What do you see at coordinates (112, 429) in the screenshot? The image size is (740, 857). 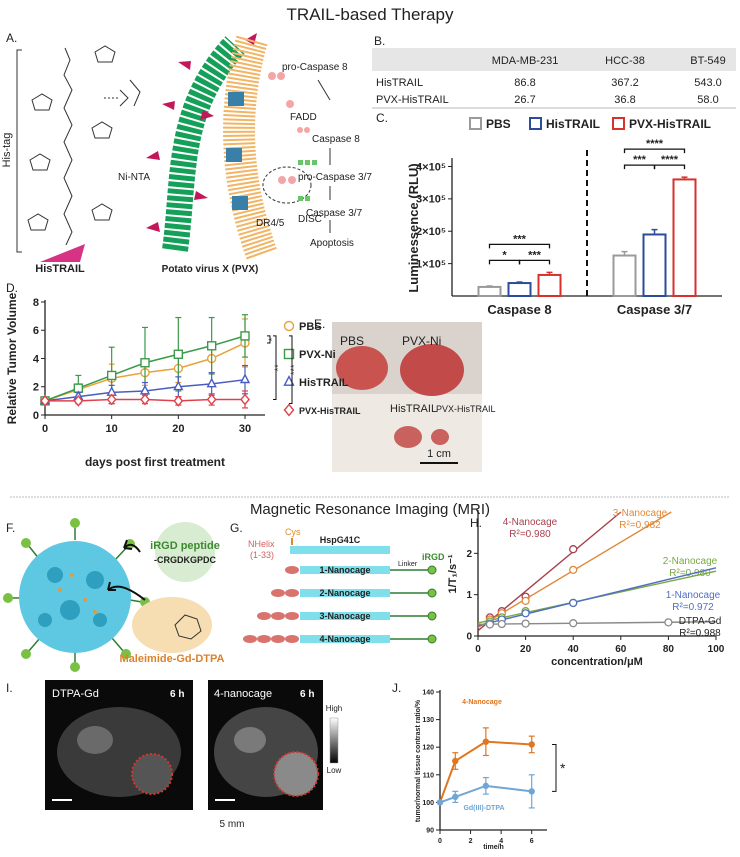 I see `x-tick-label: 10` at bounding box center [112, 429].